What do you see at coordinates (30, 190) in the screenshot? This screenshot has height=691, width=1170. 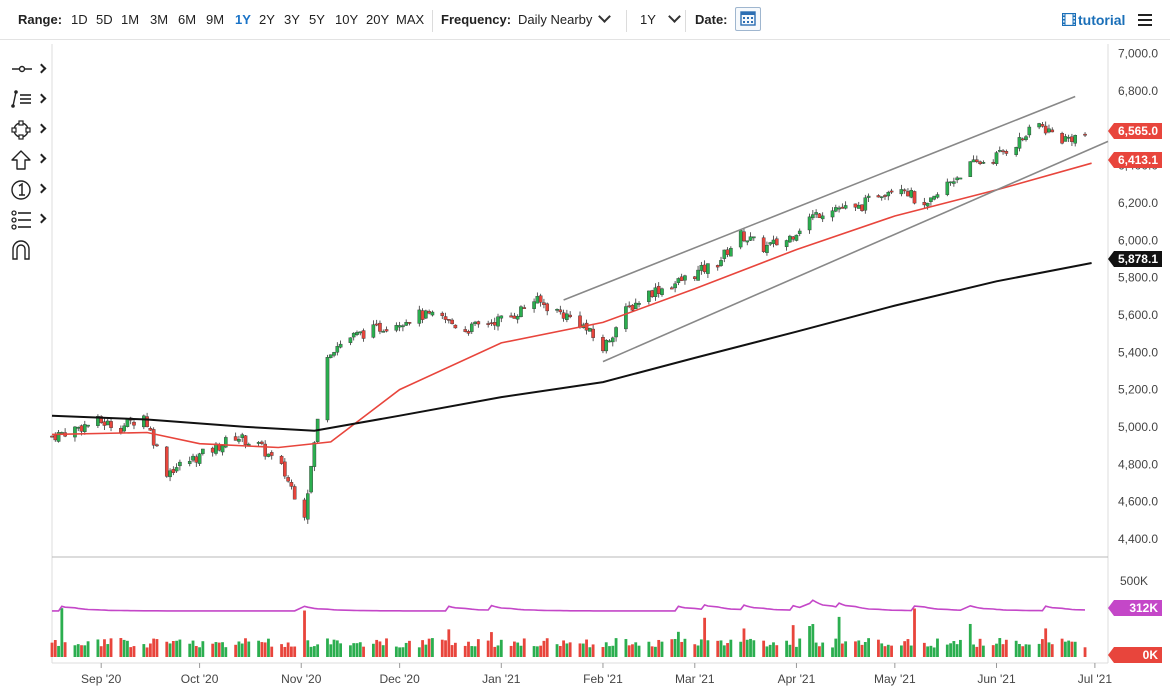 I see `annotation-tool` at bounding box center [30, 190].